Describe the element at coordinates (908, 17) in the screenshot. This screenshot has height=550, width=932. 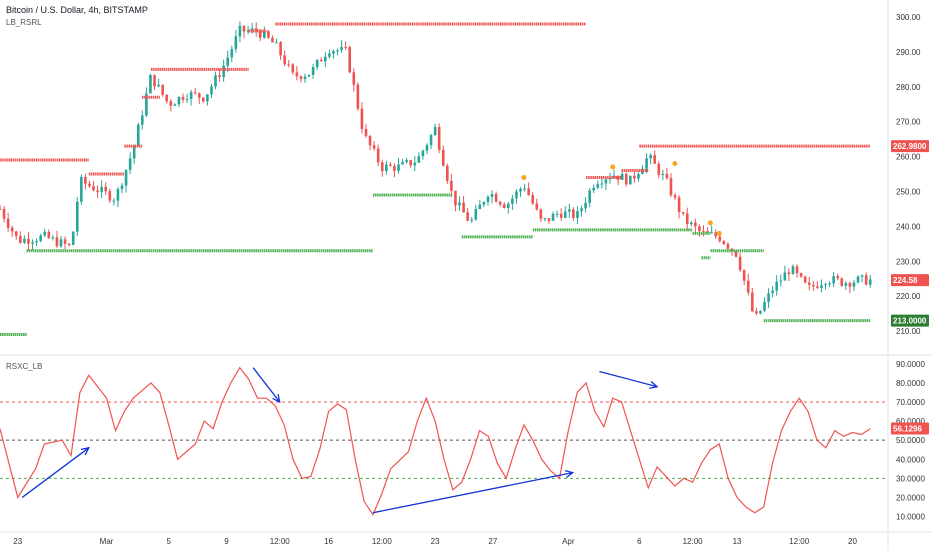
I see `price-tick-label: 300.00` at that location.